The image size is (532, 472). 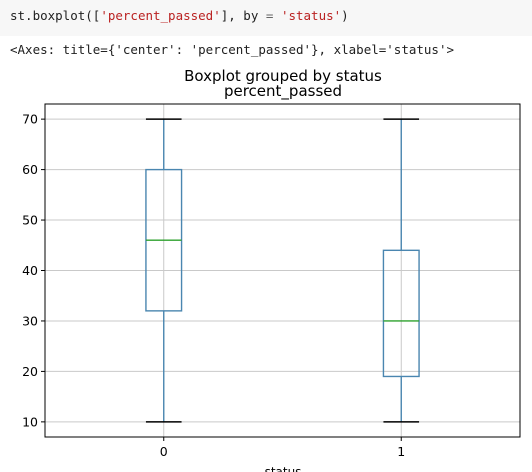 I want to click on y-tick-label: 70, so click(x=30, y=119).